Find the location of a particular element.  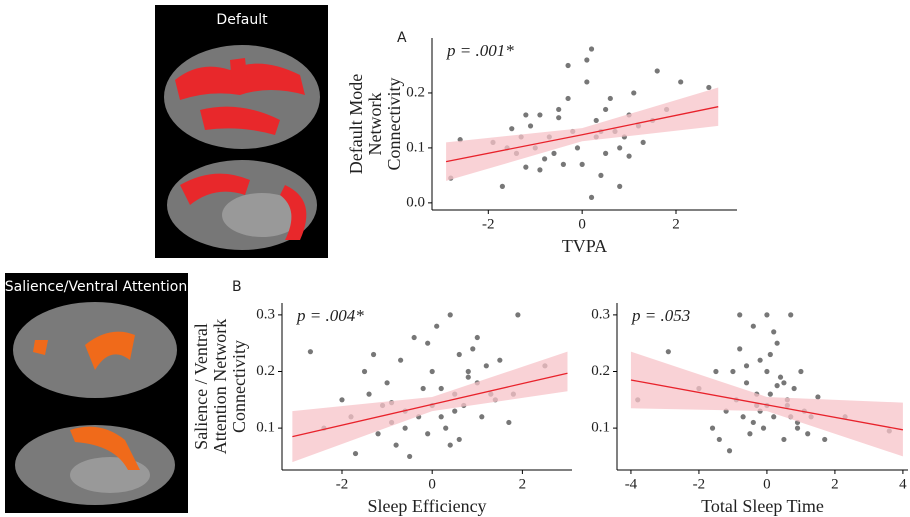

annotation: p = .001* is located at coordinates (480, 50).